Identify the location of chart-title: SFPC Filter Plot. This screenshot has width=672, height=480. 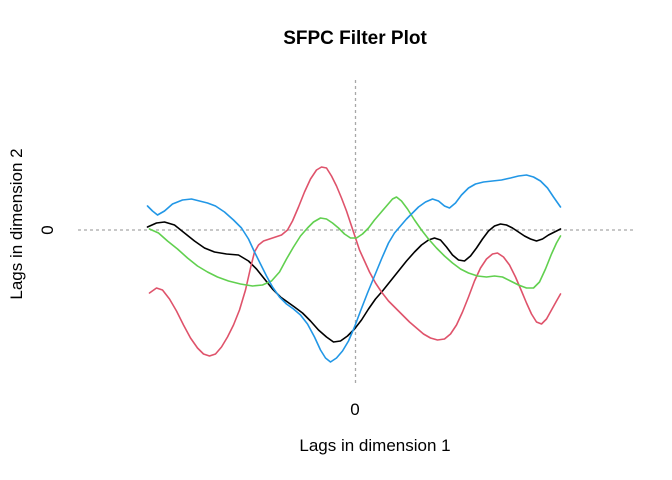
(355, 38).